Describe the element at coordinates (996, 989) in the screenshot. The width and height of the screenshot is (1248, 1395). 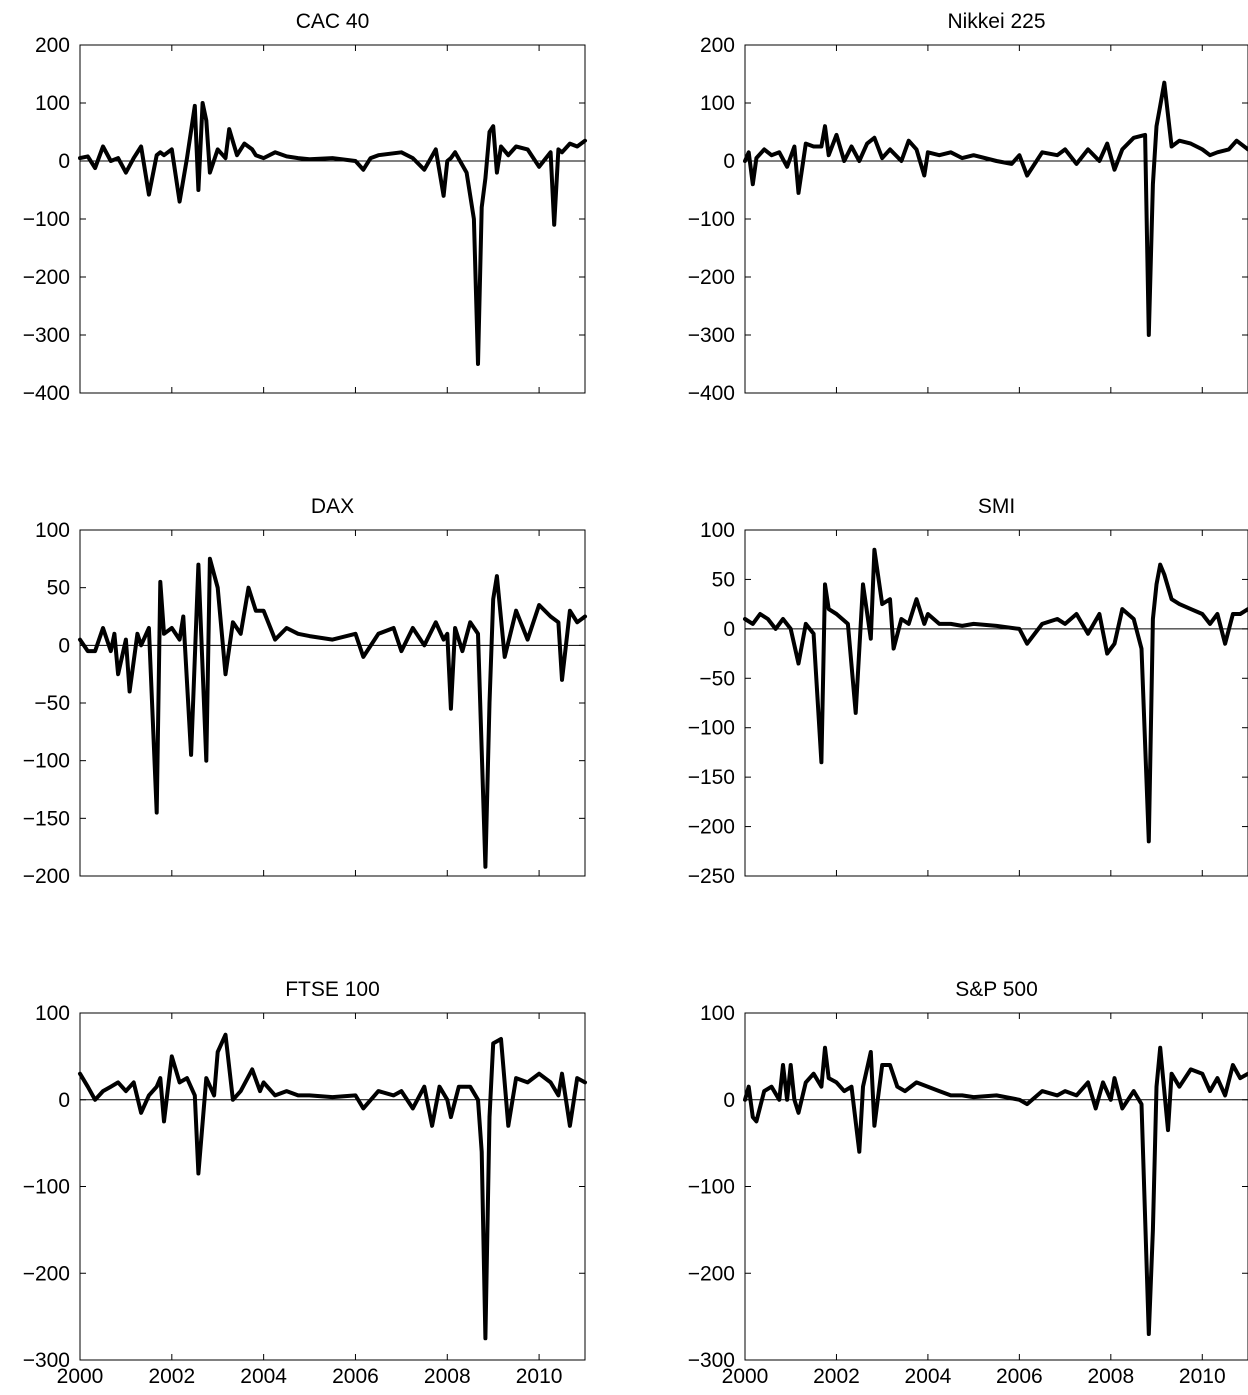
I see `chart-title: S&P 500` at that location.